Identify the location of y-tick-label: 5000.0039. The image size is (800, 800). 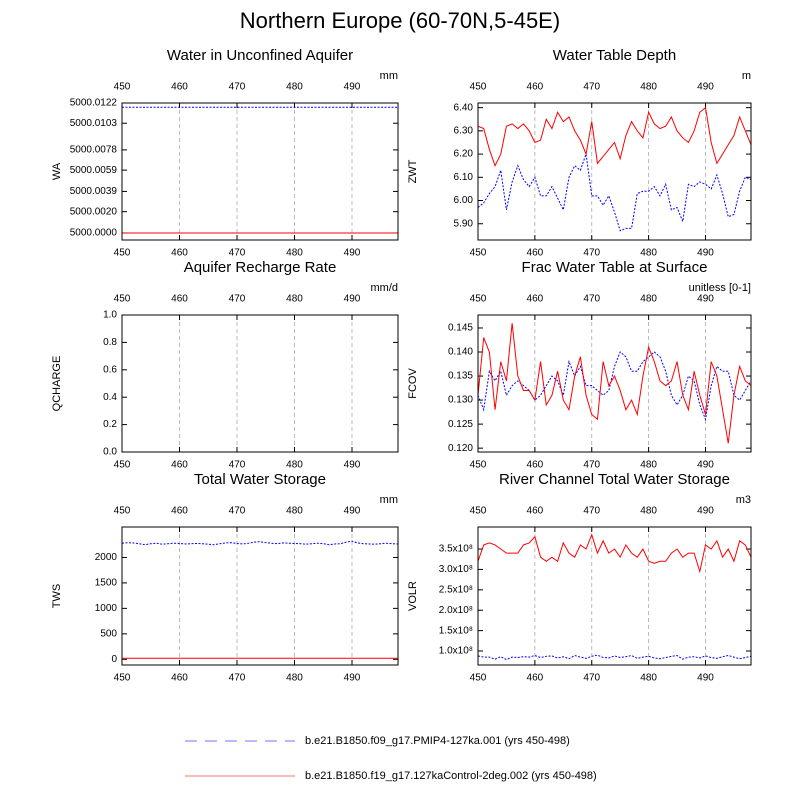
(94, 191).